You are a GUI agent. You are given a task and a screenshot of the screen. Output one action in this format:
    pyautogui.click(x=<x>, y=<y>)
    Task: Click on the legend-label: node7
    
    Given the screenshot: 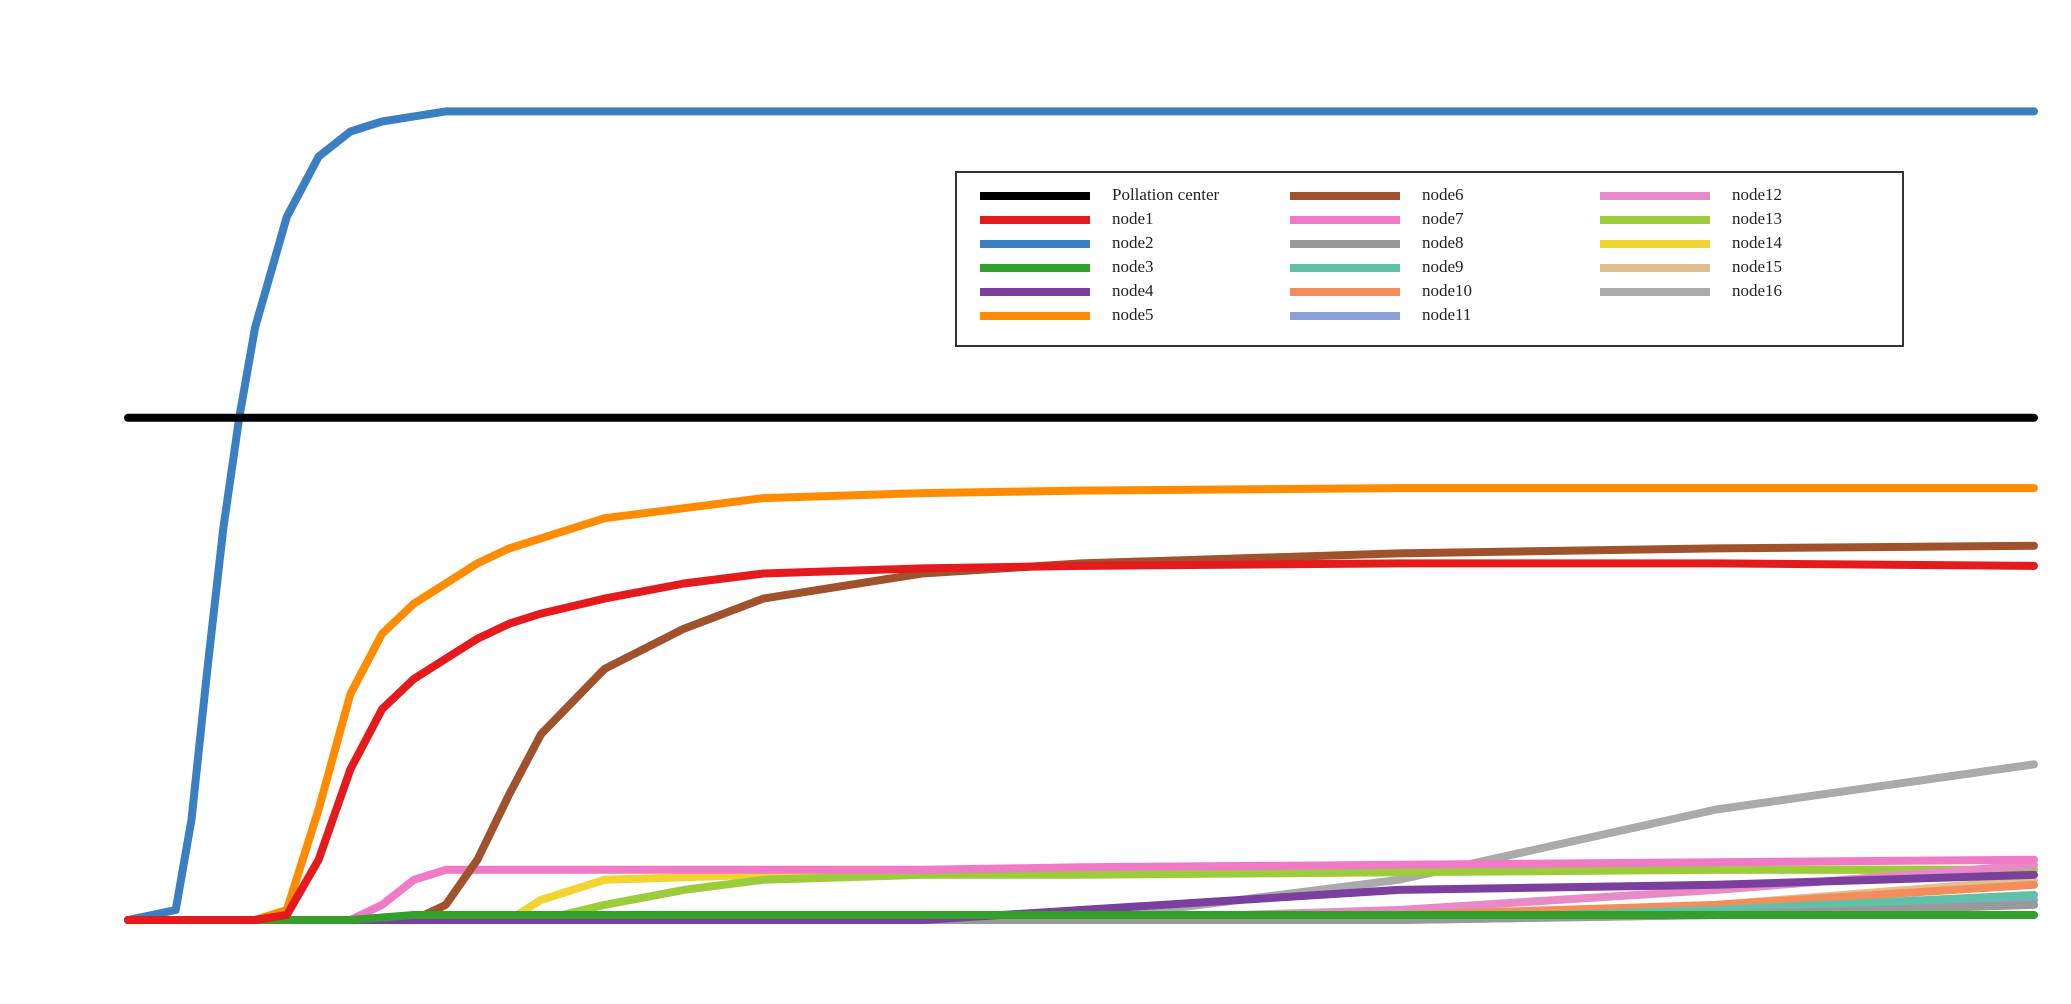 What is the action you would take?
    pyautogui.click(x=1443, y=218)
    